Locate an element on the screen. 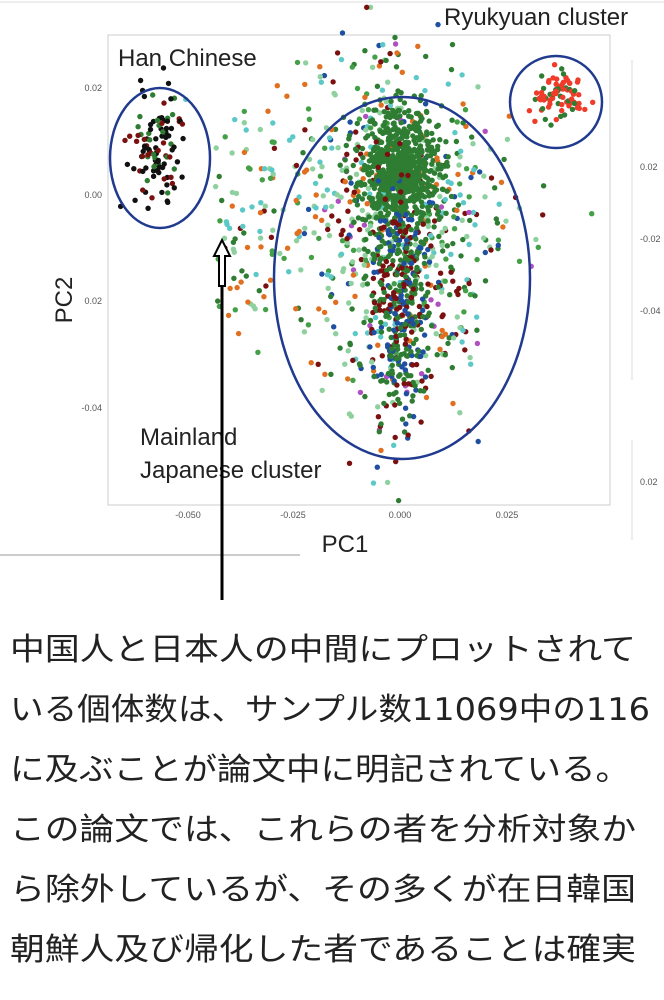 This screenshot has height=1000, width=664. y-axis-title: PC2 is located at coordinates (64, 300).